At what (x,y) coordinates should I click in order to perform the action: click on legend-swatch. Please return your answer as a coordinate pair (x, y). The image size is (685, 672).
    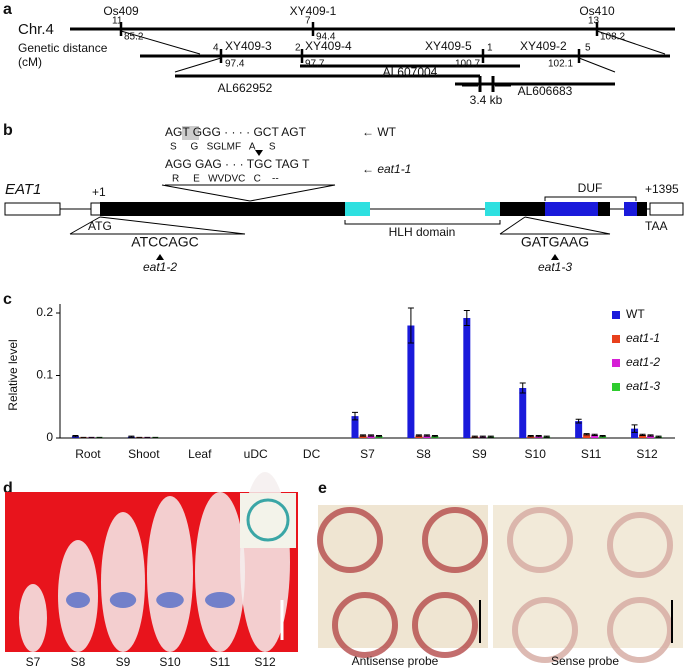
    Looking at the image, I should click on (616, 339).